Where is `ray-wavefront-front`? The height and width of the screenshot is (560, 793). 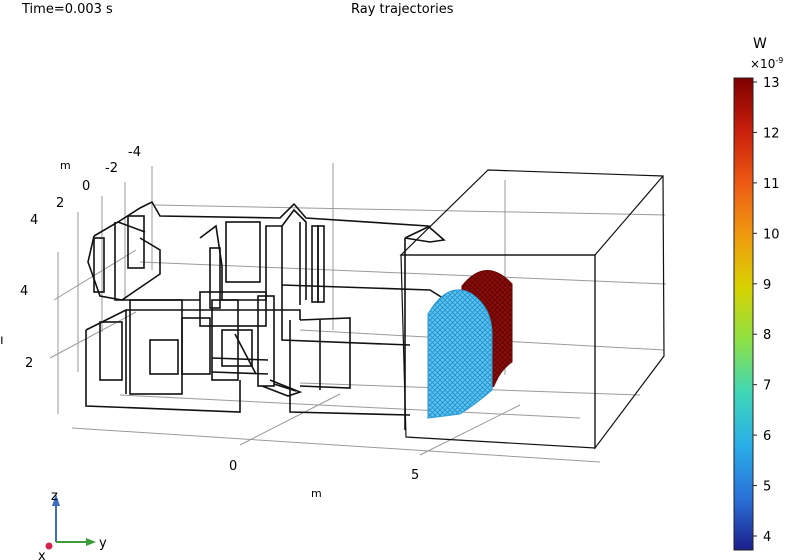
ray-wavefront-front is located at coordinates (460, 354).